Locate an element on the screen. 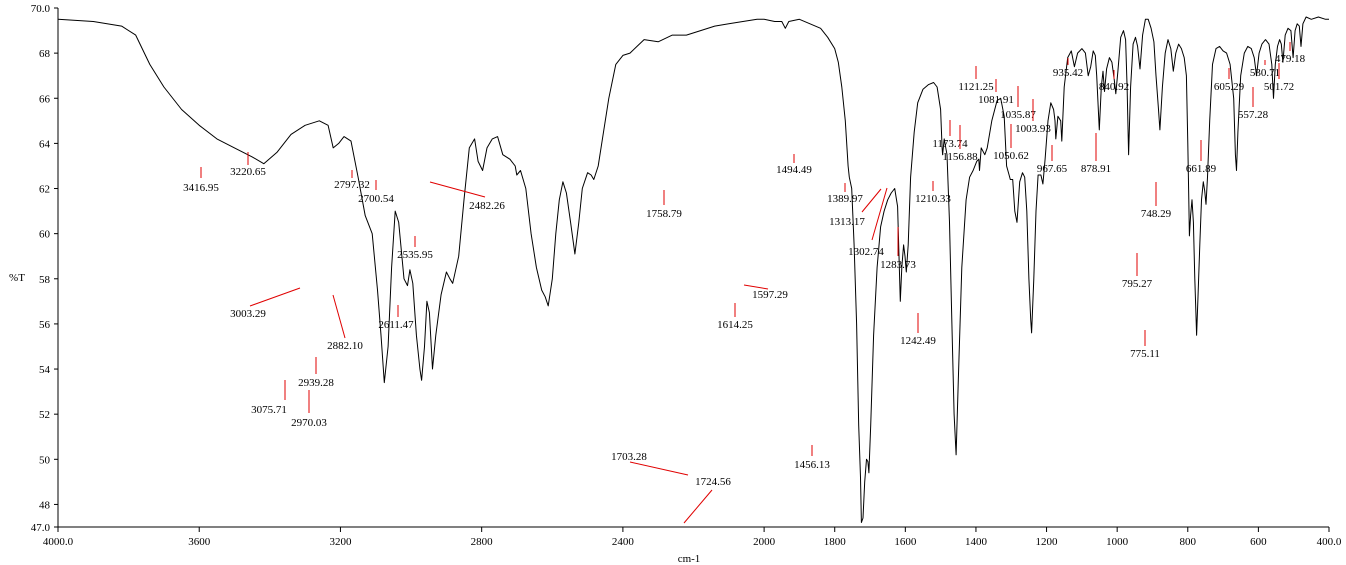  x-tick-label: 2000 is located at coordinates (764, 542).